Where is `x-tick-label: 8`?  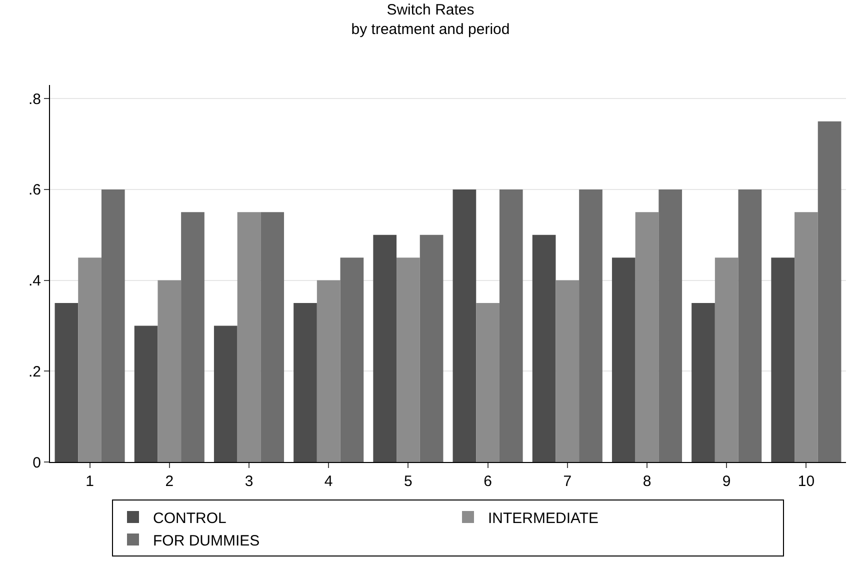
x-tick-label: 8 is located at coordinates (647, 481).